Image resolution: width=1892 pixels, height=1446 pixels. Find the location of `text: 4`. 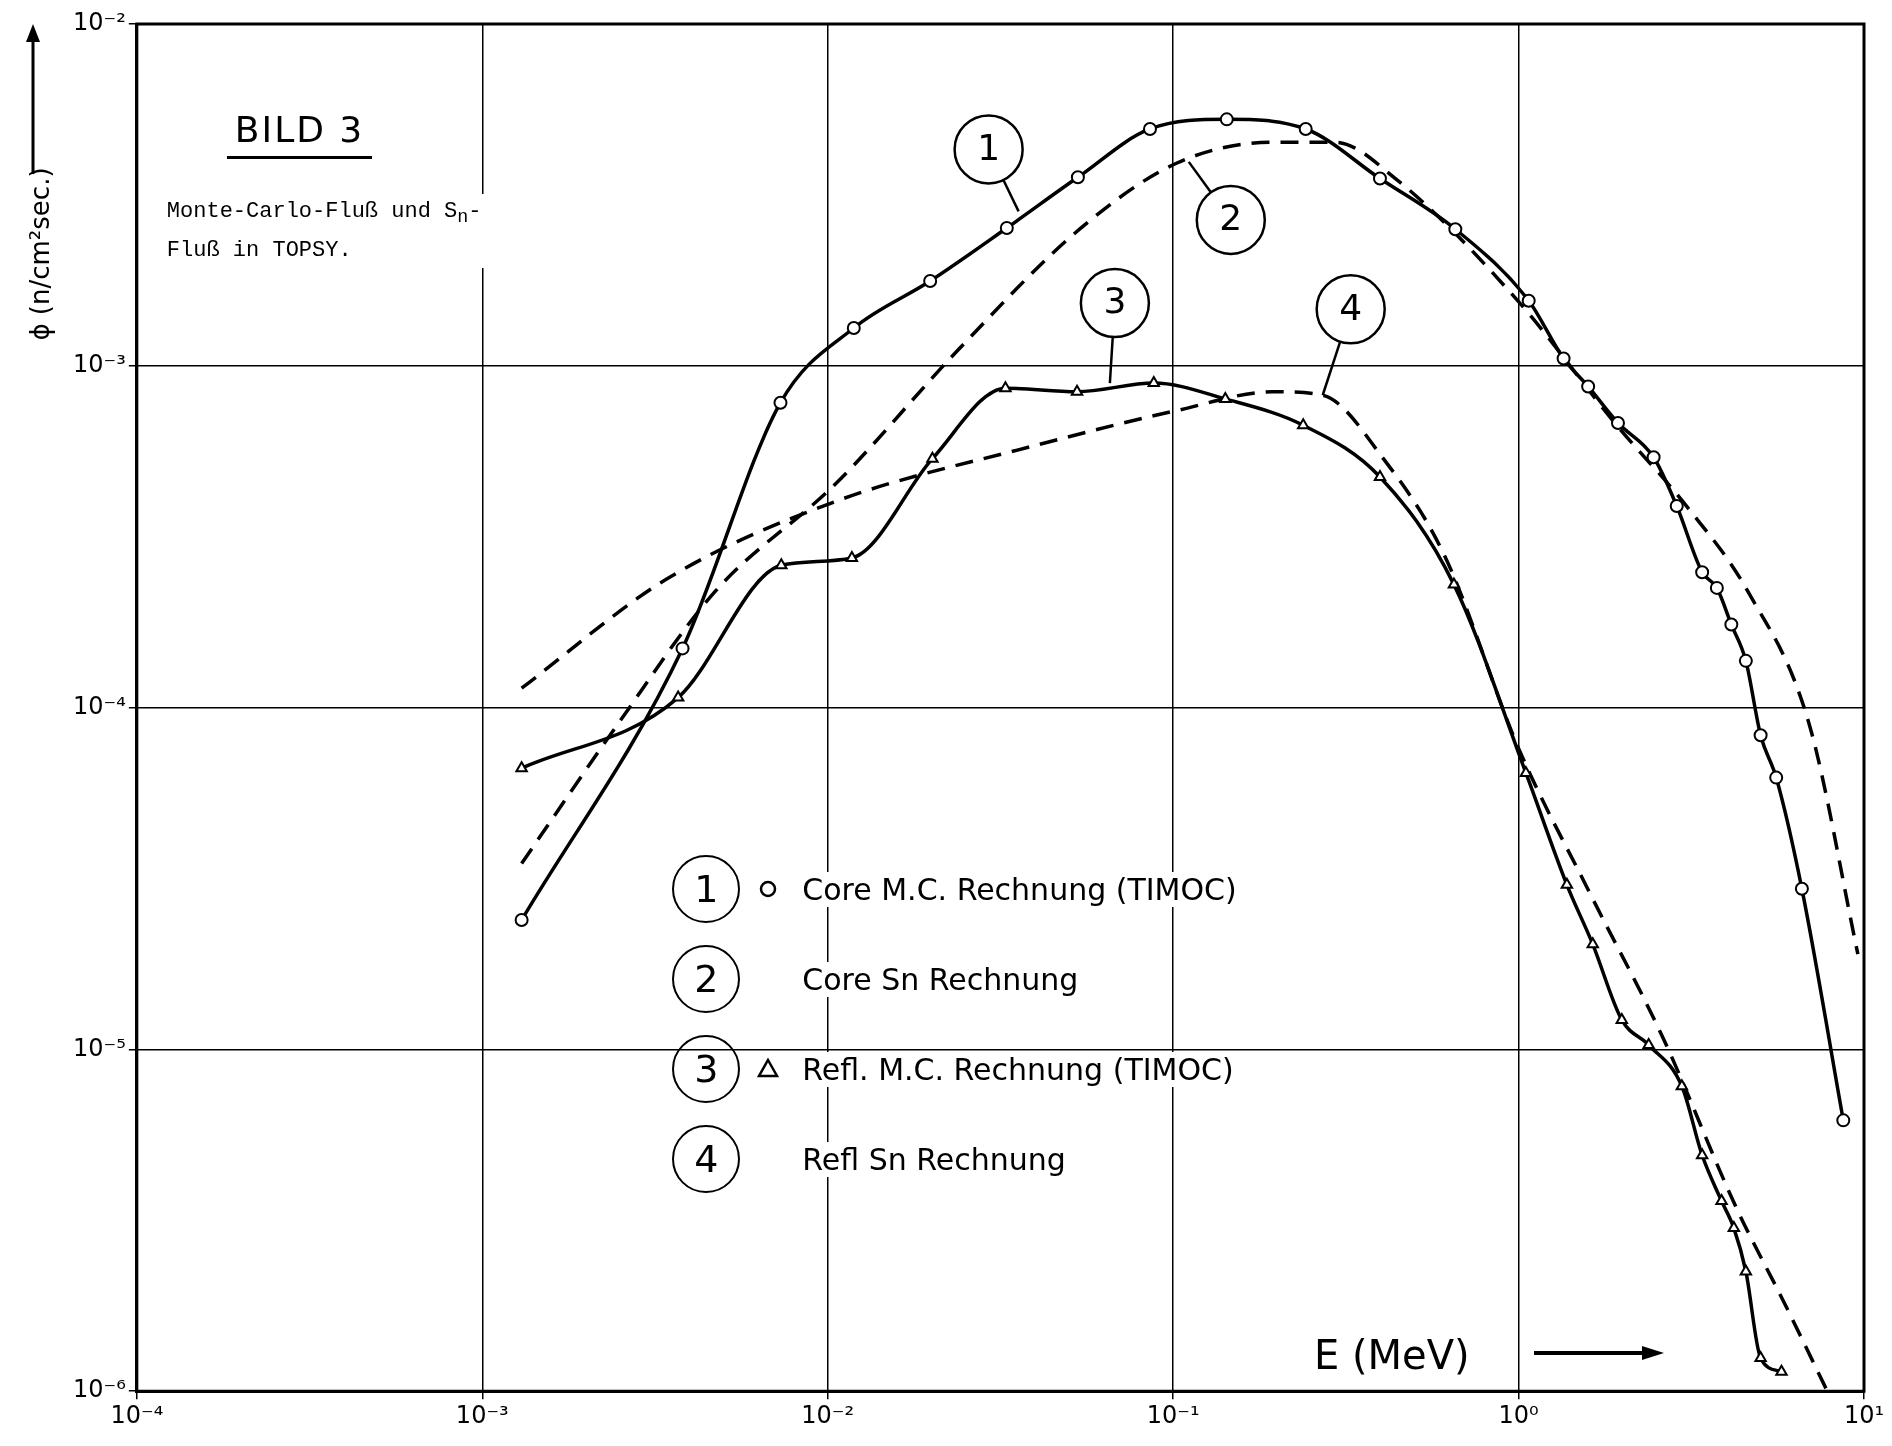

text: 4 is located at coordinates (706, 1159).